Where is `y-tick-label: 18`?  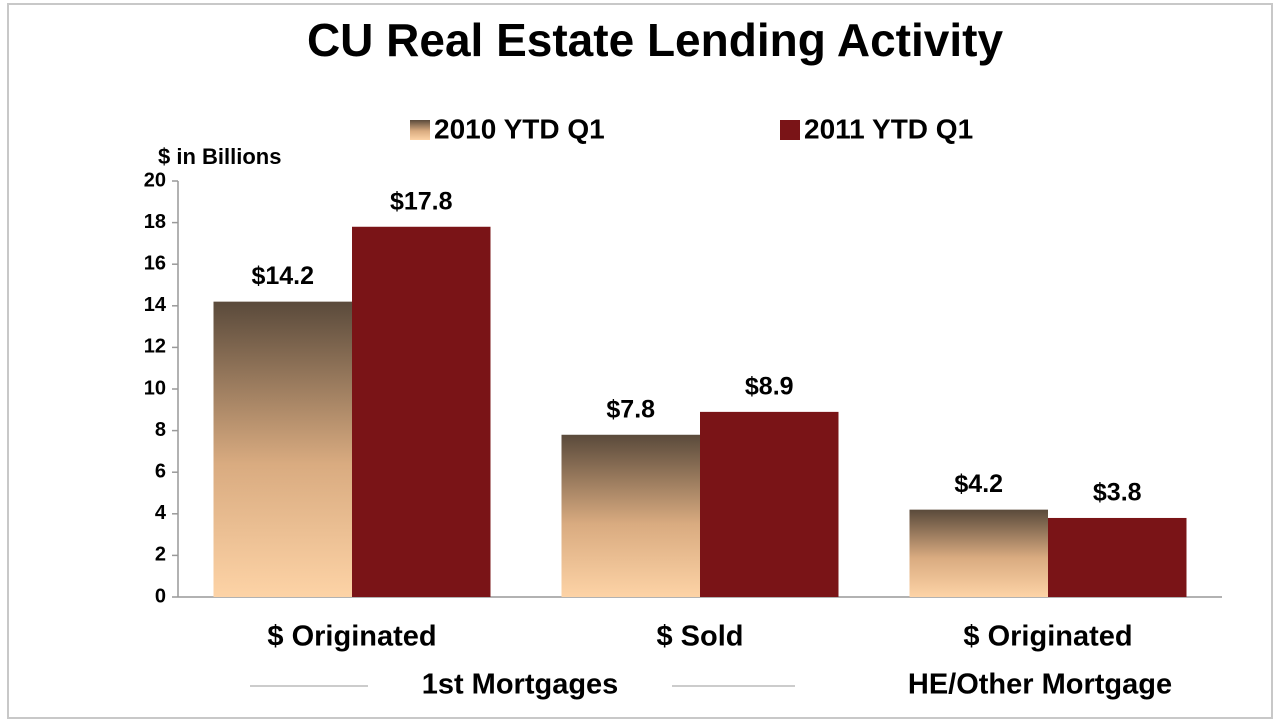
y-tick-label: 18 is located at coordinates (155, 222).